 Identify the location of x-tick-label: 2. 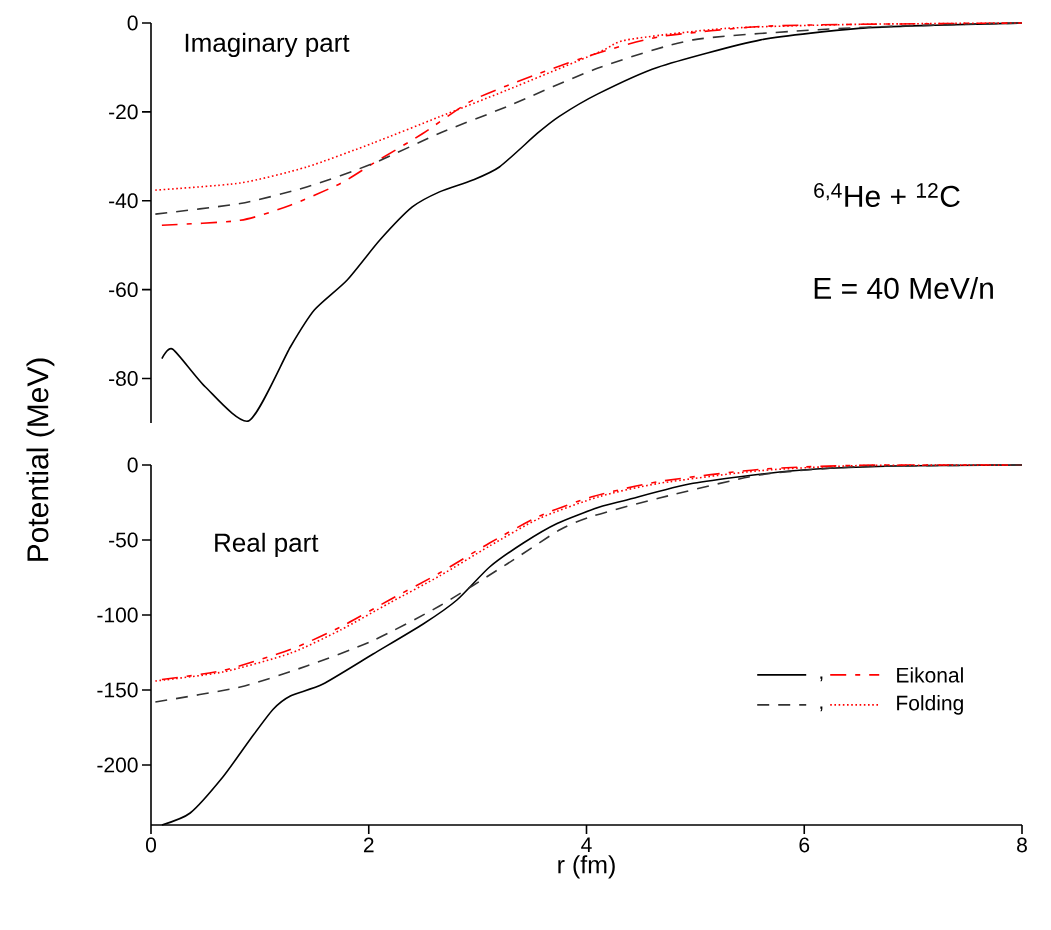
(368, 845).